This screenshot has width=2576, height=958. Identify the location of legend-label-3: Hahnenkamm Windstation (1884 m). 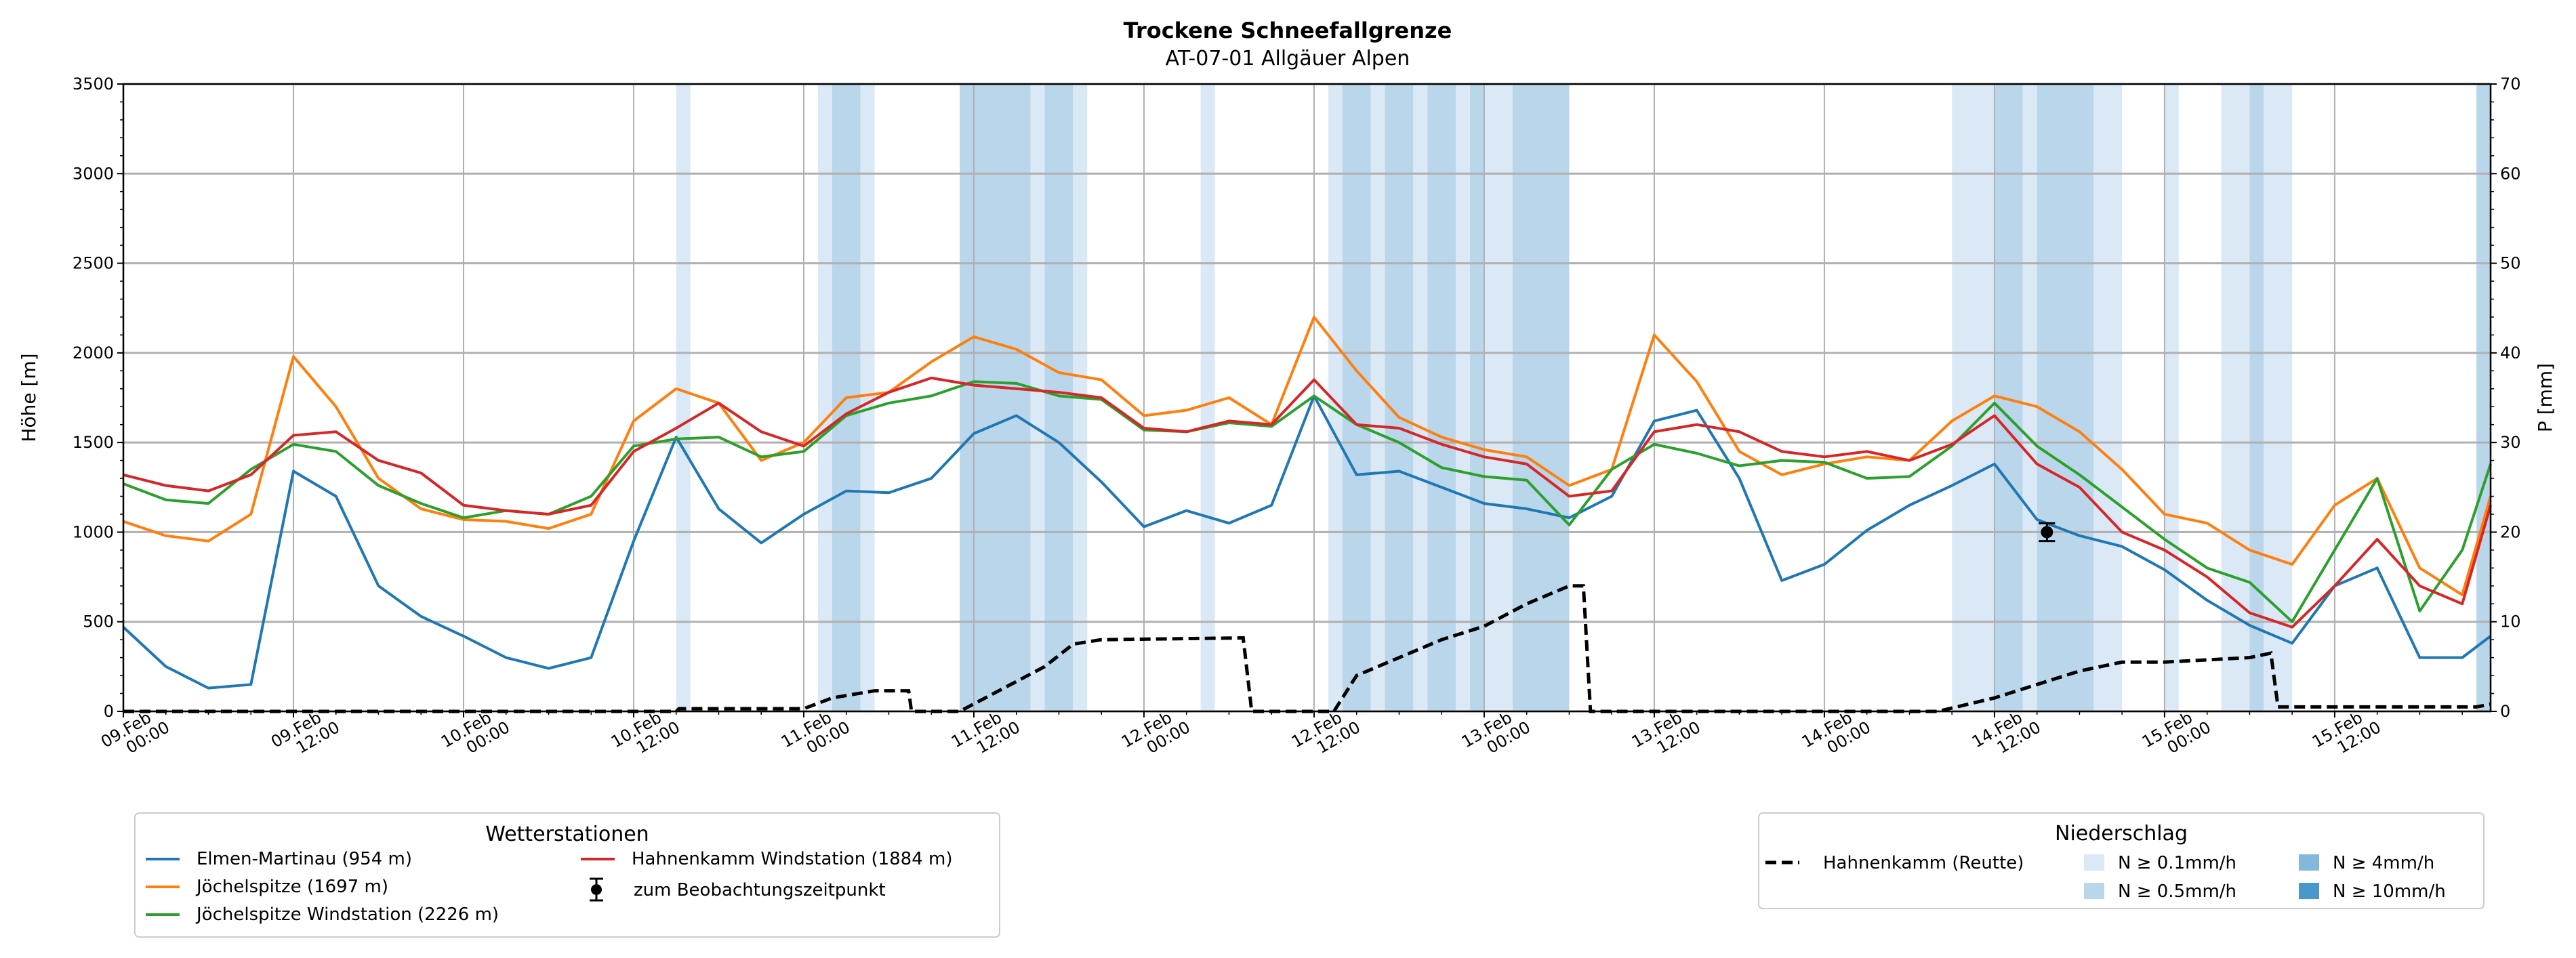
(793, 859).